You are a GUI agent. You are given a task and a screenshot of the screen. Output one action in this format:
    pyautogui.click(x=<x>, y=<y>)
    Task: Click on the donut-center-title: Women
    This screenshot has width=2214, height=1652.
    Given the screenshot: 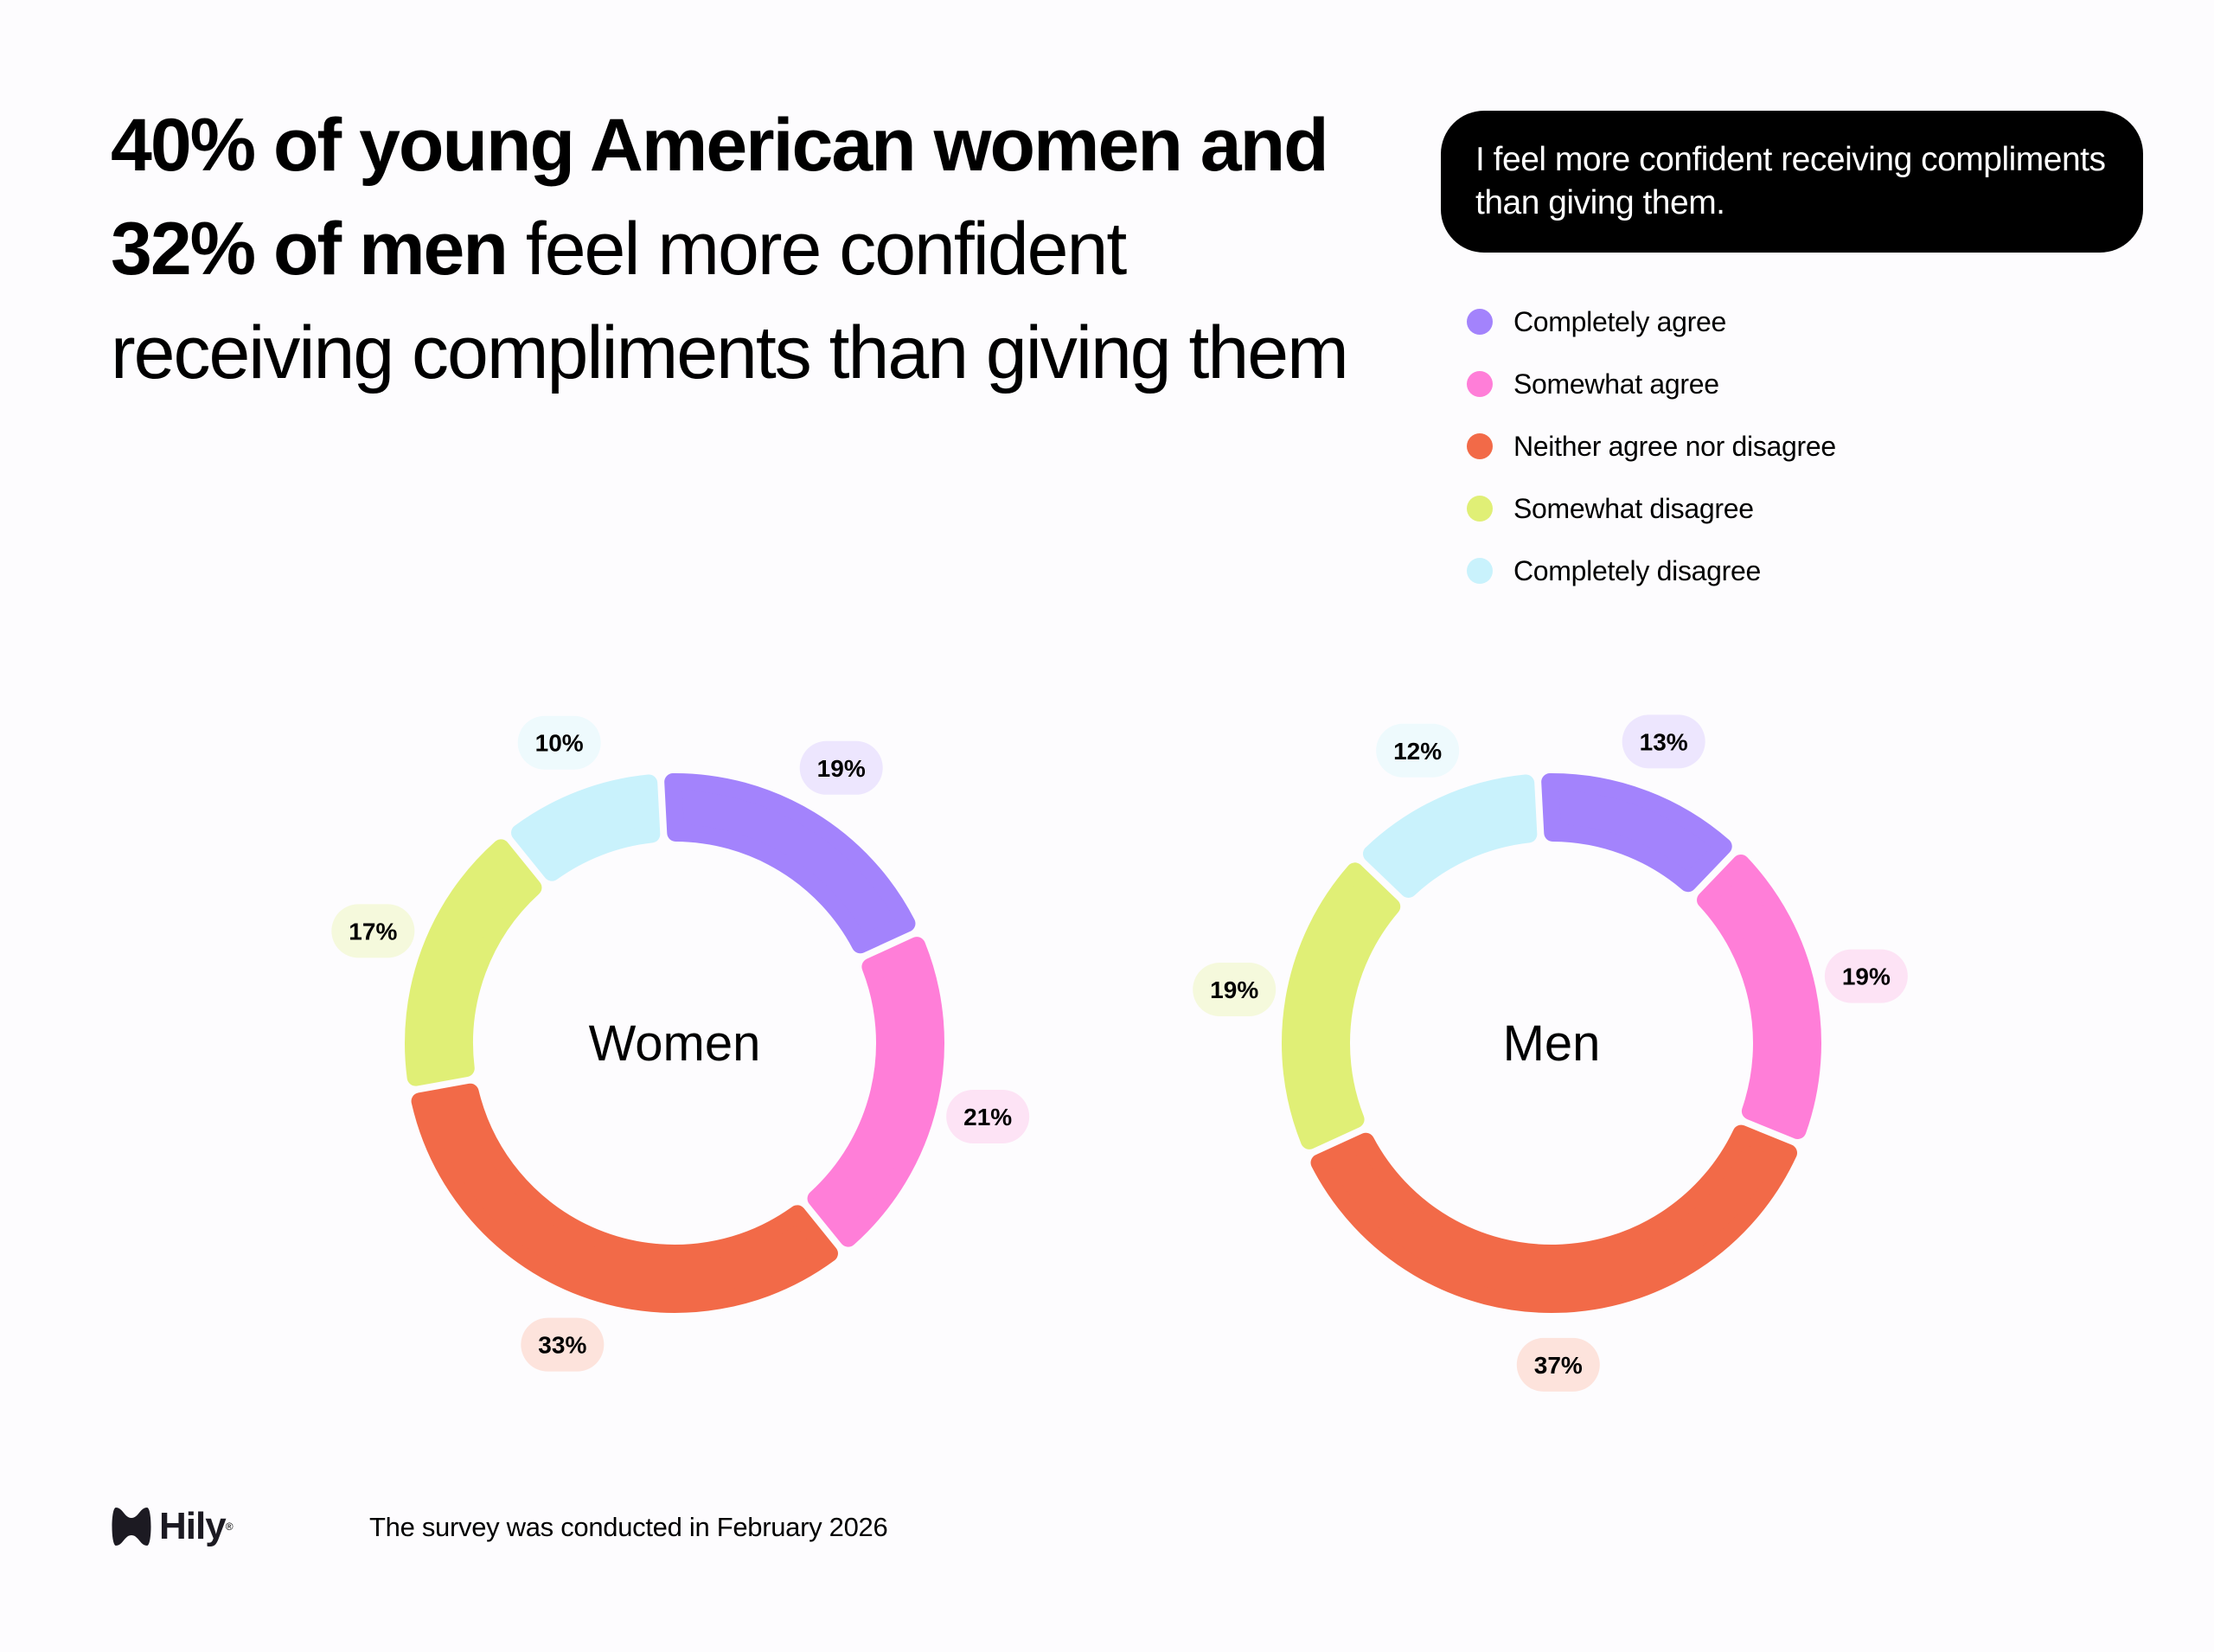 What is the action you would take?
    pyautogui.click(x=675, y=1044)
    